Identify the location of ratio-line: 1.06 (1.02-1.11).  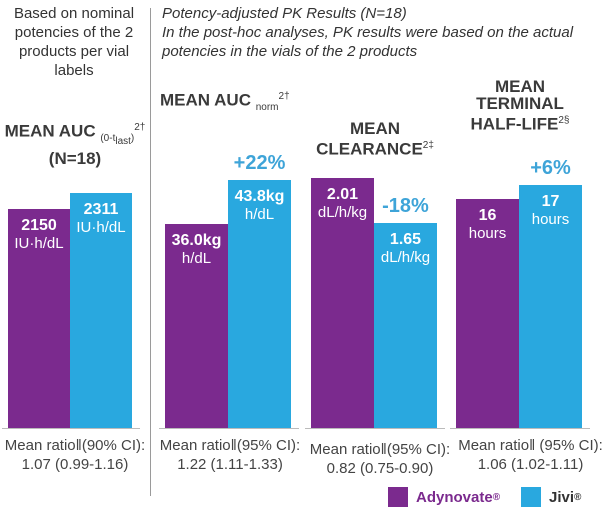
(530, 464).